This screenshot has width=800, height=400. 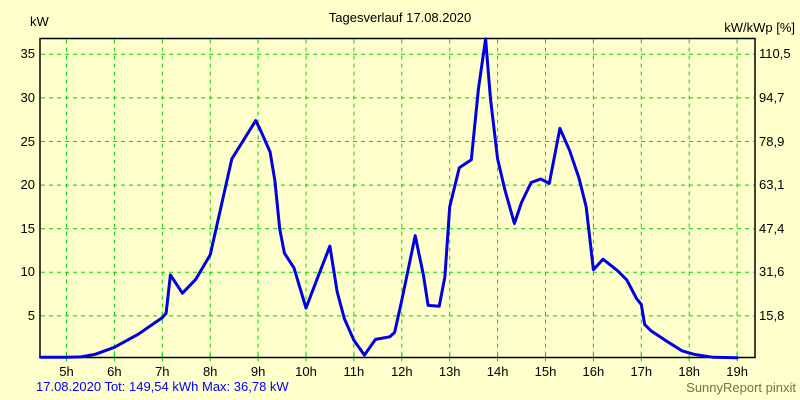 What do you see at coordinates (27, 54) in the screenshot?
I see `y-axis-tick-label: 35` at bounding box center [27, 54].